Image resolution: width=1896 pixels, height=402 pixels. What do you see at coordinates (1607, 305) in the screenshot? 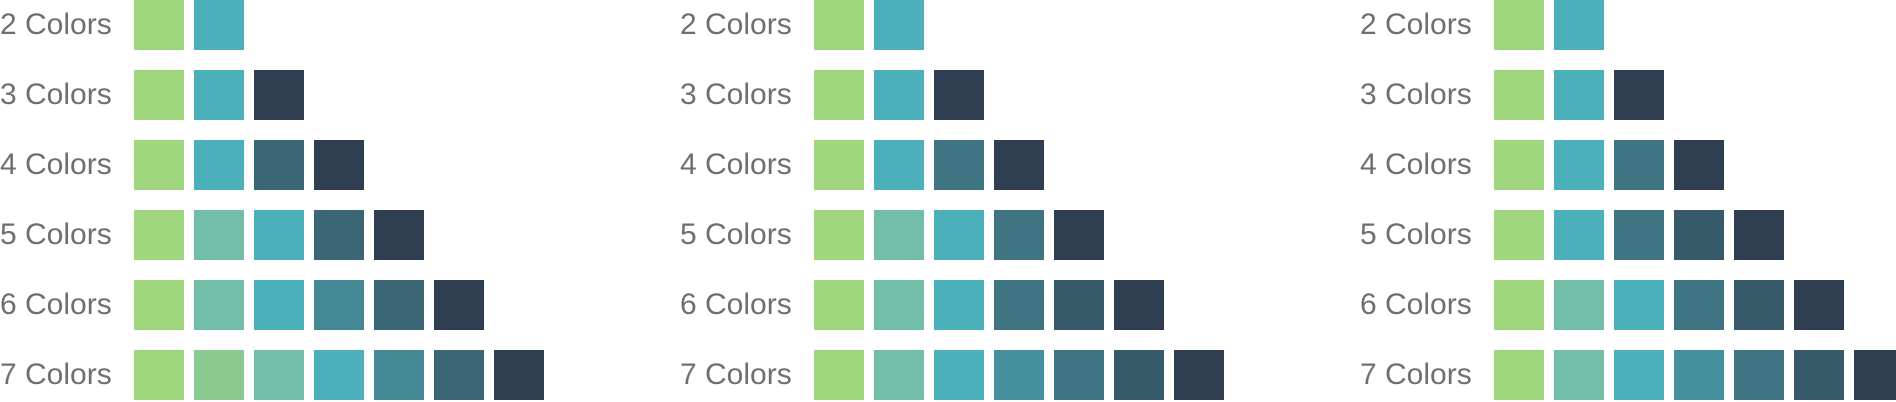
I see `palette-row: 6 Colors` at bounding box center [1607, 305].